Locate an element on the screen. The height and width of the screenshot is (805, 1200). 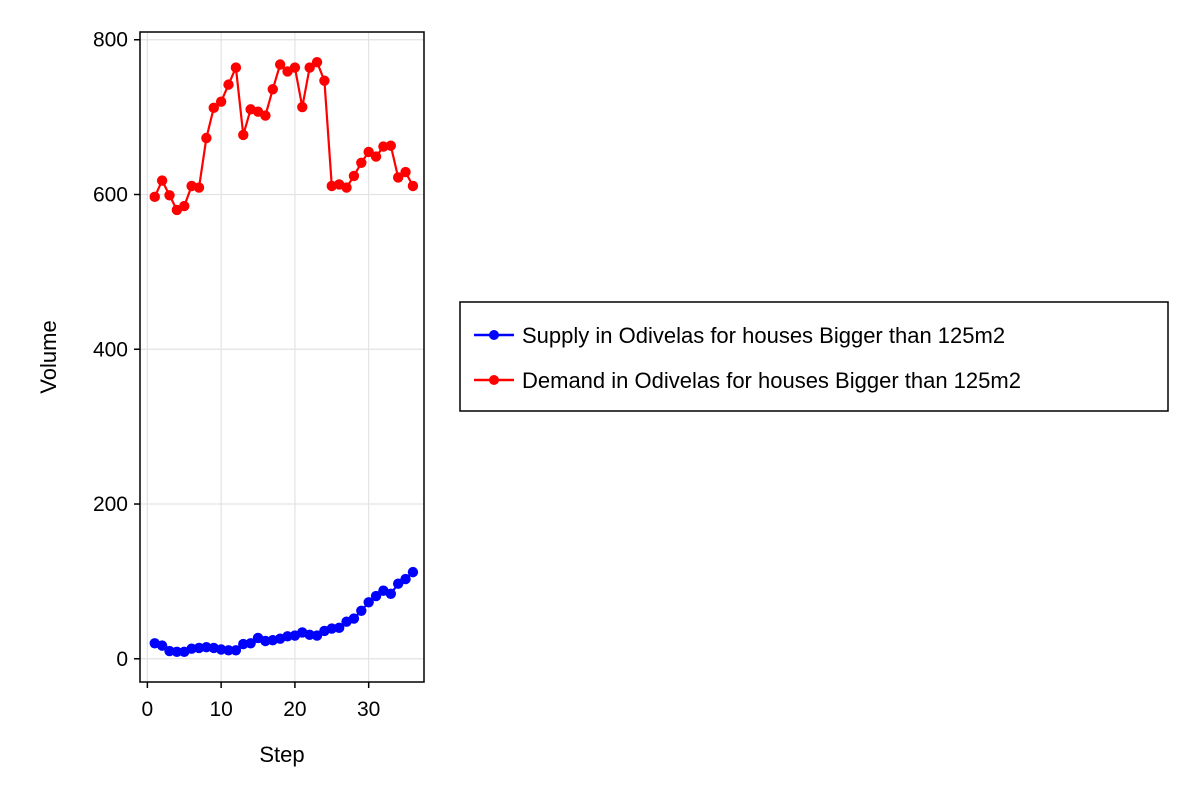
legend-frame is located at coordinates (814, 356).